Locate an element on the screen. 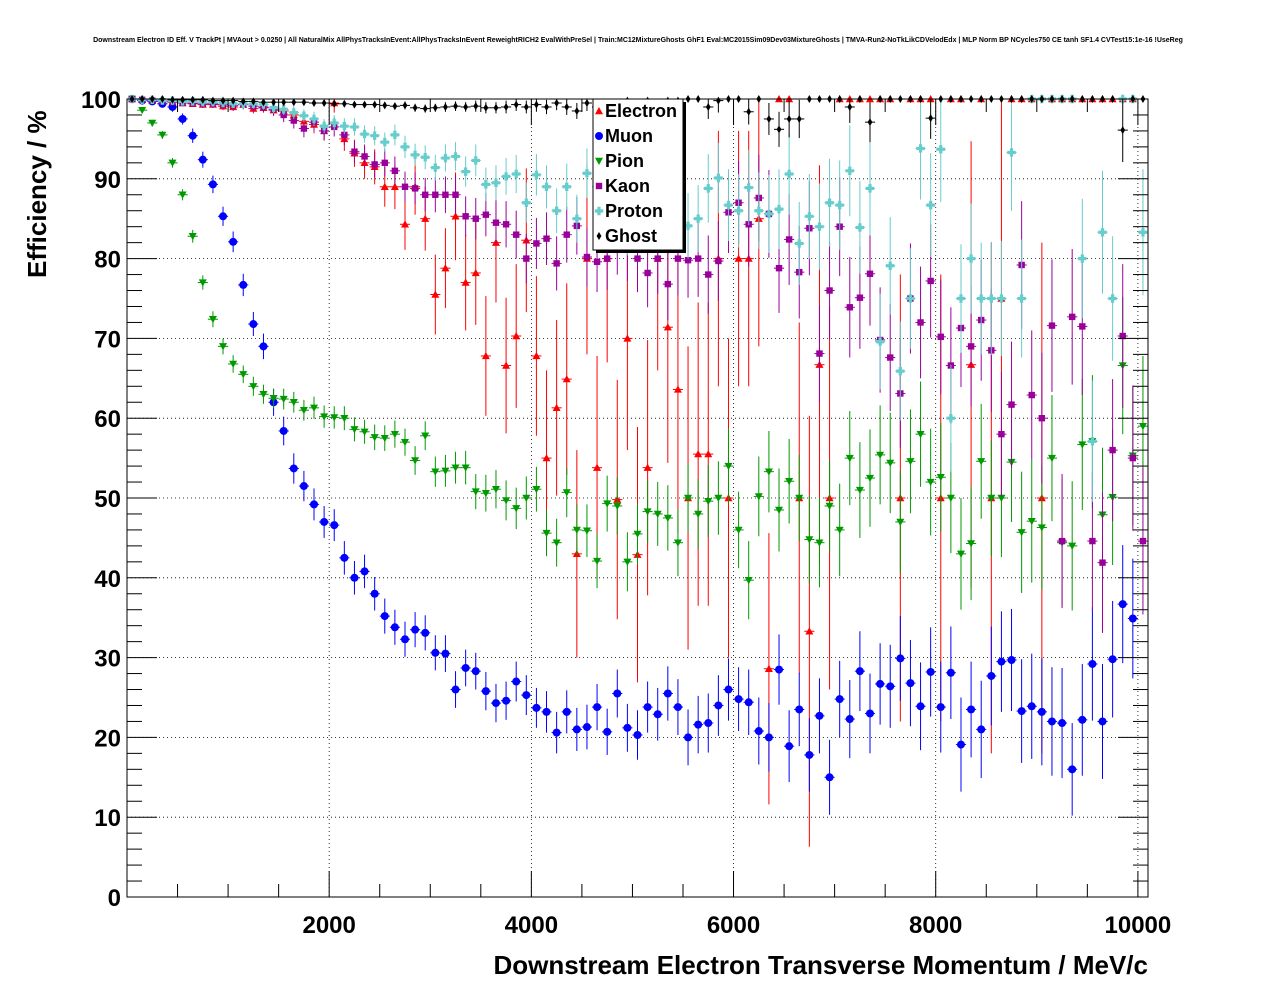  legend-marker-electron is located at coordinates (599, 111).